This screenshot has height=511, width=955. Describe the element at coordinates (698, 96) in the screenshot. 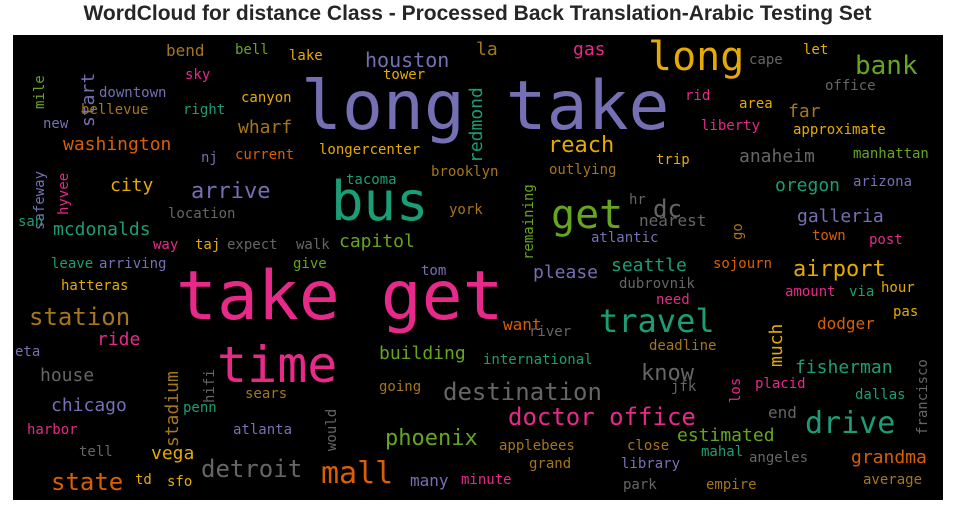

I see `word-rid: rid` at that location.